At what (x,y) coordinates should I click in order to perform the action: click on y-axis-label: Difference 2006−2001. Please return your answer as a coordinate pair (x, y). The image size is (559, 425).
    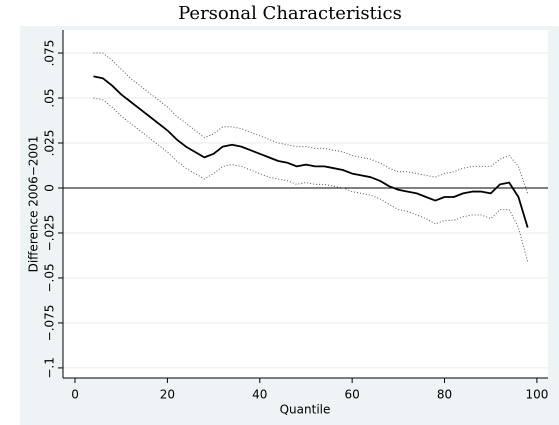
    Looking at the image, I should click on (34, 204).